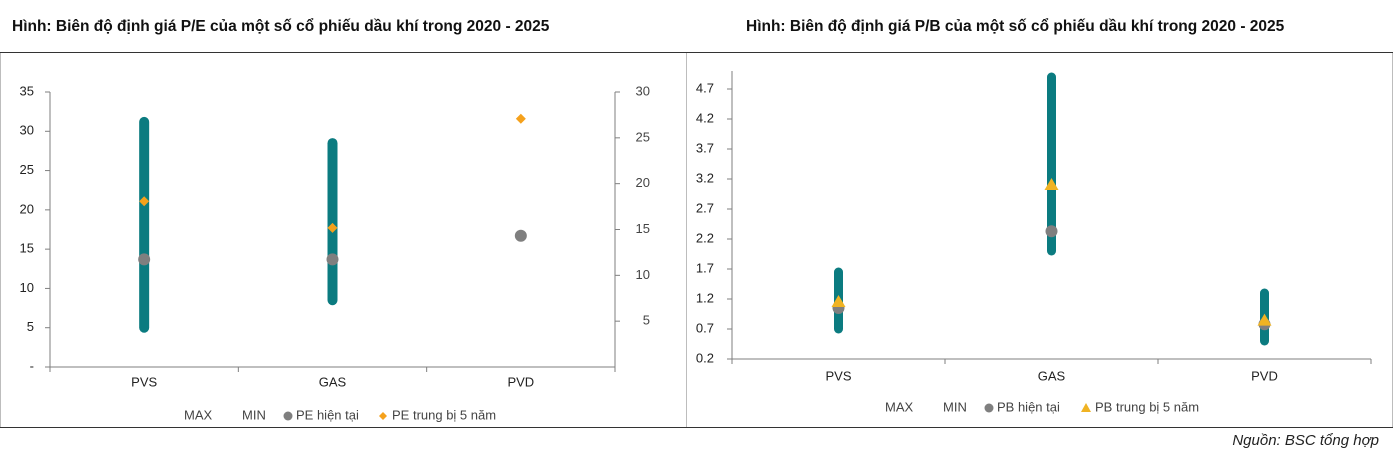 This screenshot has height=460, width=1393. Describe the element at coordinates (30, 326) in the screenshot. I see `y-left-tick-label: 5` at that location.